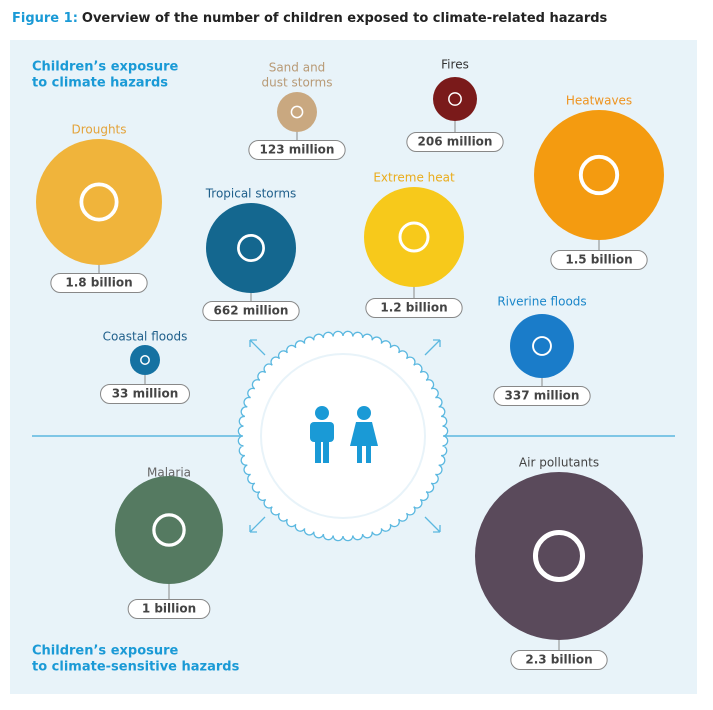 This screenshot has width=713, height=710. I want to click on value-label: 337 million, so click(542, 396).